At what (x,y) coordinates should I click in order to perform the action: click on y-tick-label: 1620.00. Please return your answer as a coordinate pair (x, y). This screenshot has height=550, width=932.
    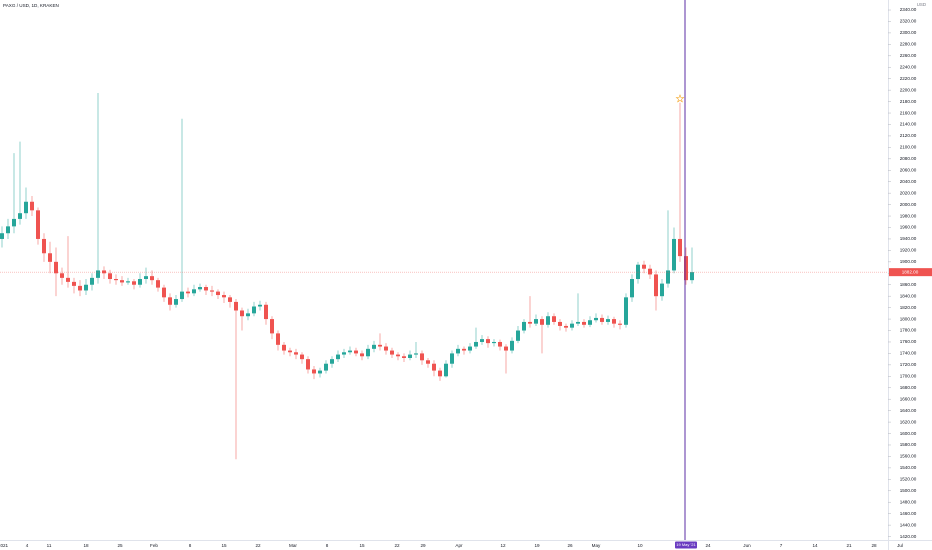
    Looking at the image, I should click on (908, 421).